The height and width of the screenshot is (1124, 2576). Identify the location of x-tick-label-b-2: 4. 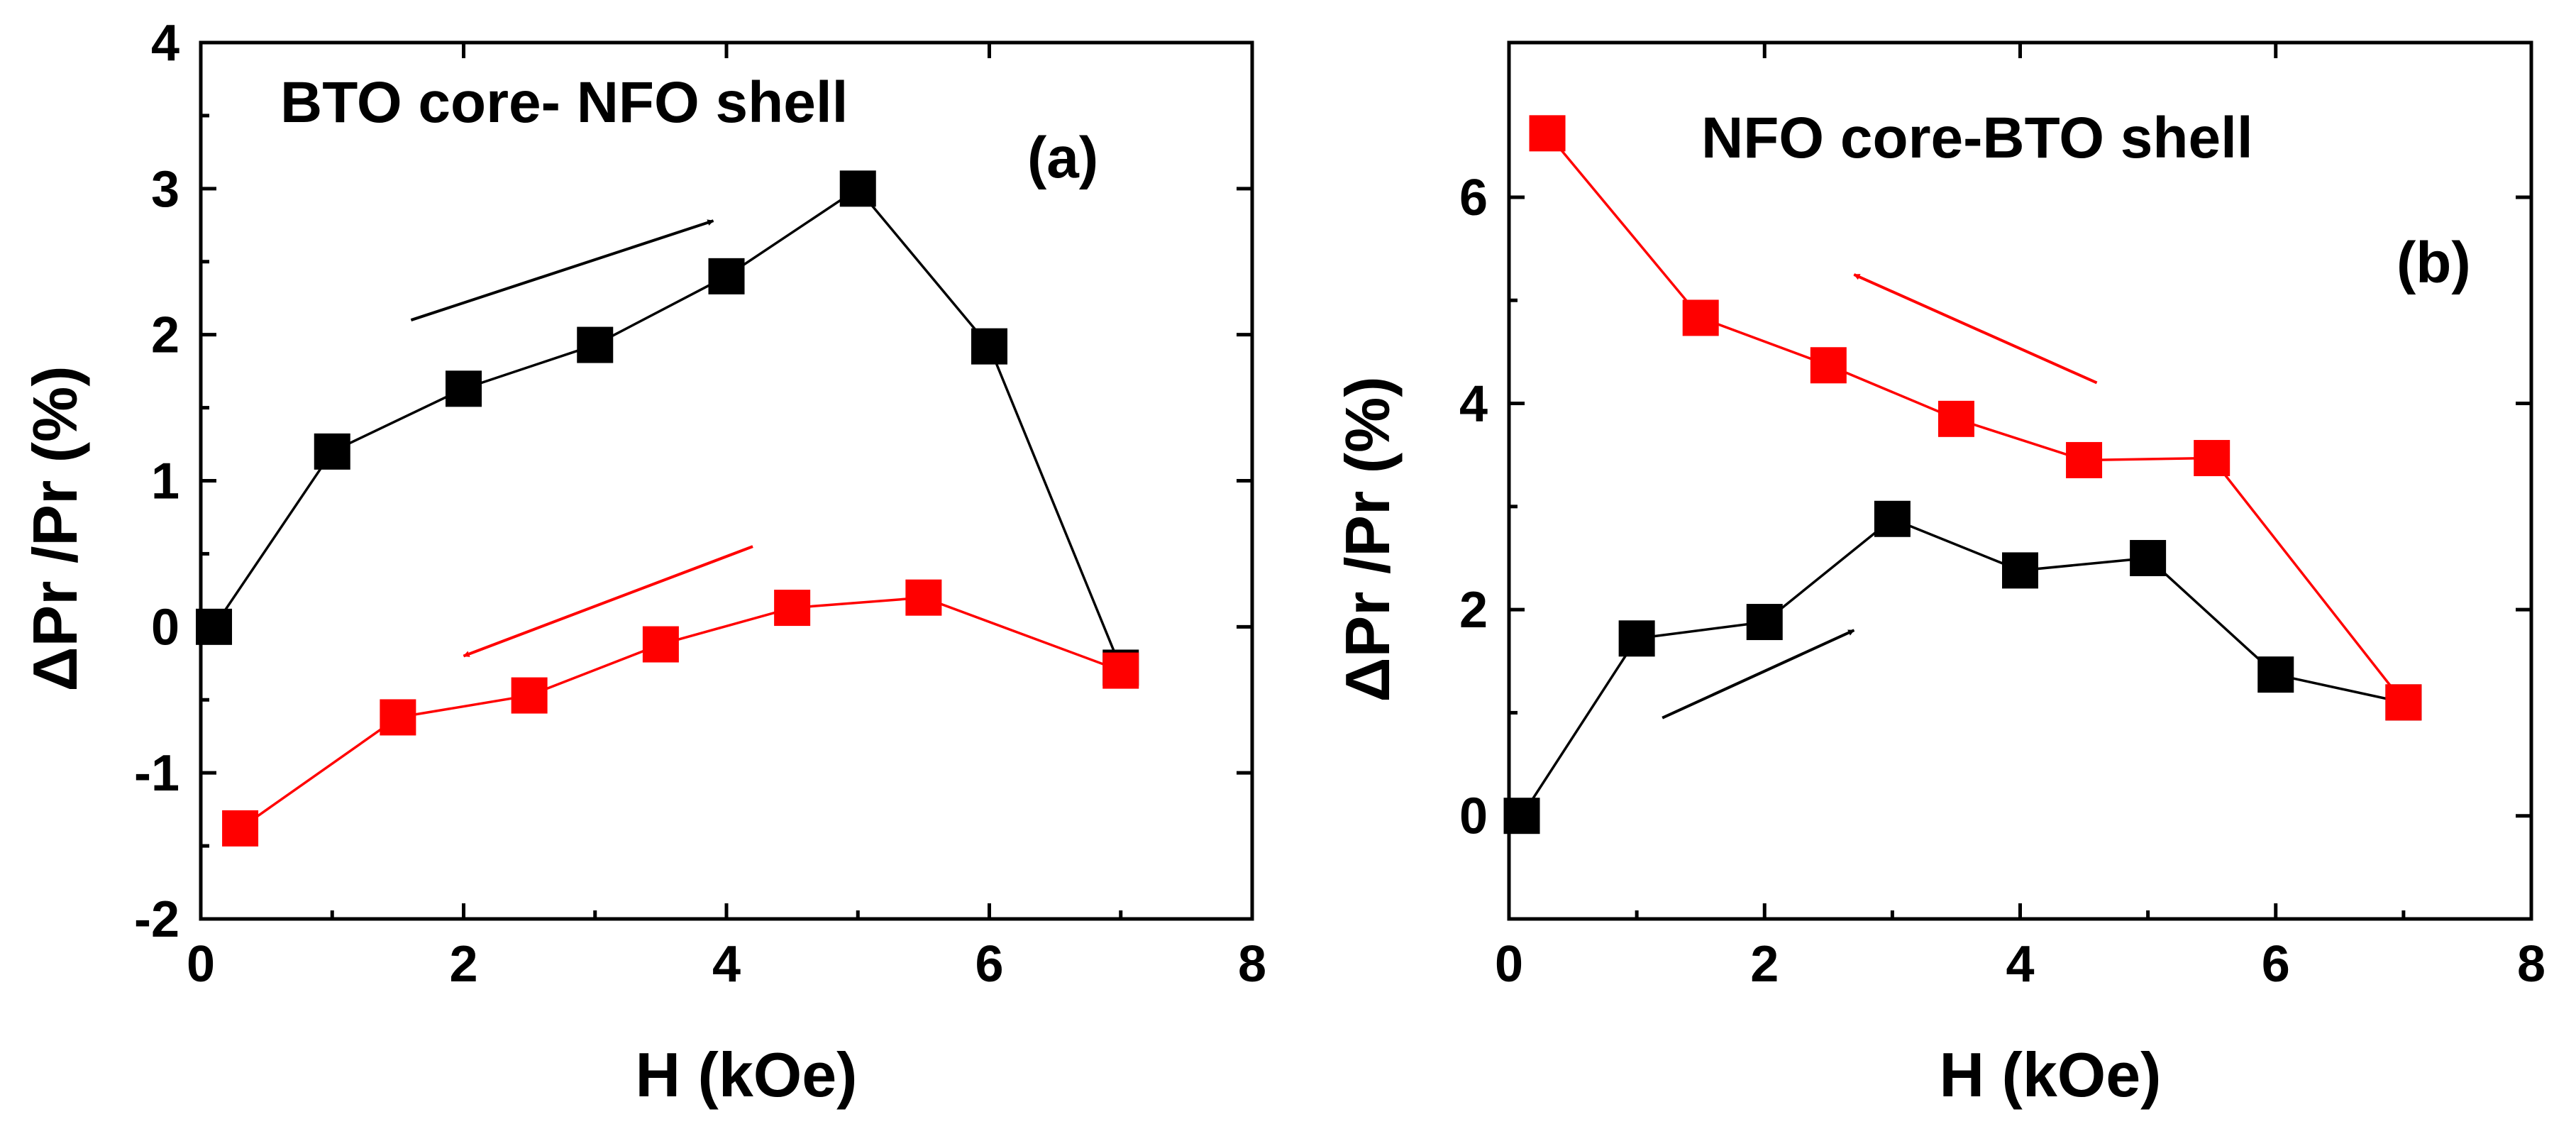
(2020, 964).